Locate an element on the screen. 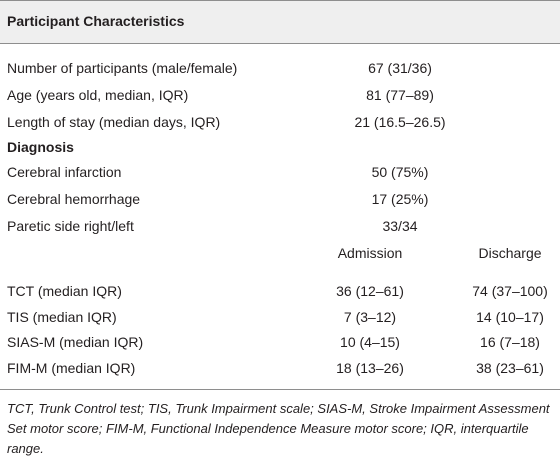  row-fim-m-admission: 18 (13–26) is located at coordinates (370, 368).